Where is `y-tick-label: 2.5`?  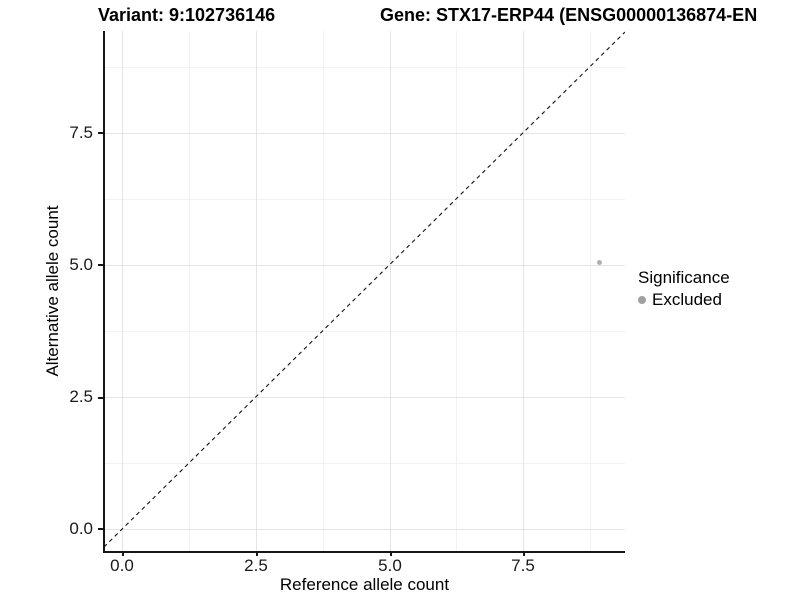 y-tick-label: 2.5 is located at coordinates (81, 396).